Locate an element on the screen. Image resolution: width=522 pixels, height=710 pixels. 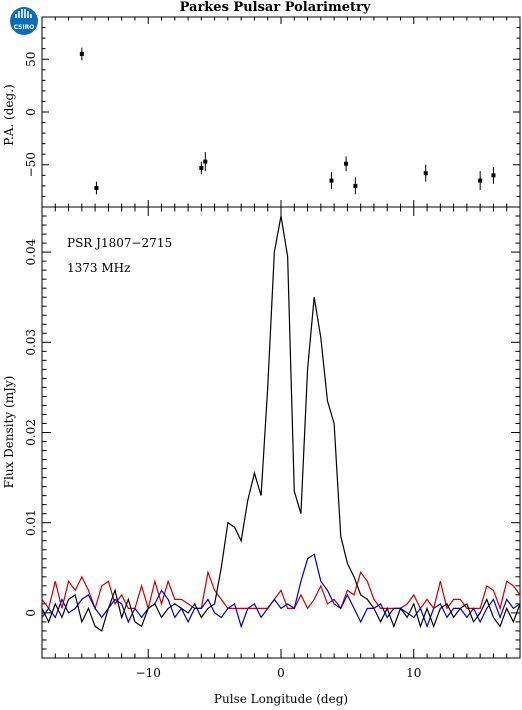
linear-polarization-line is located at coordinates (281, 590).